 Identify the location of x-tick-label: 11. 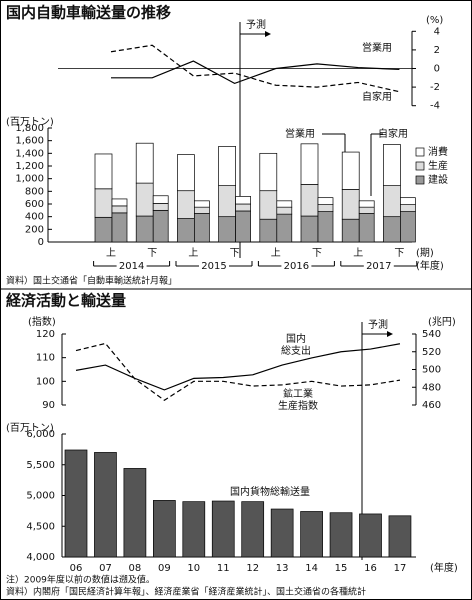
(223, 568).